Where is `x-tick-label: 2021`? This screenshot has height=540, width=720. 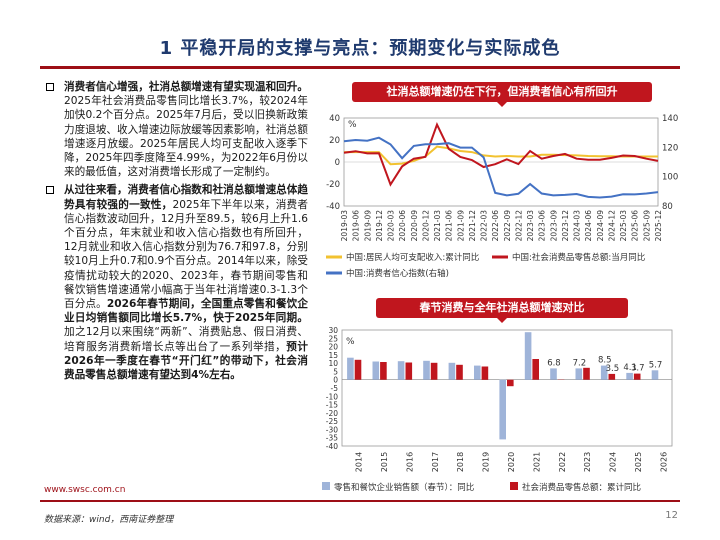
x-tick-label: 2021 is located at coordinates (536, 462).